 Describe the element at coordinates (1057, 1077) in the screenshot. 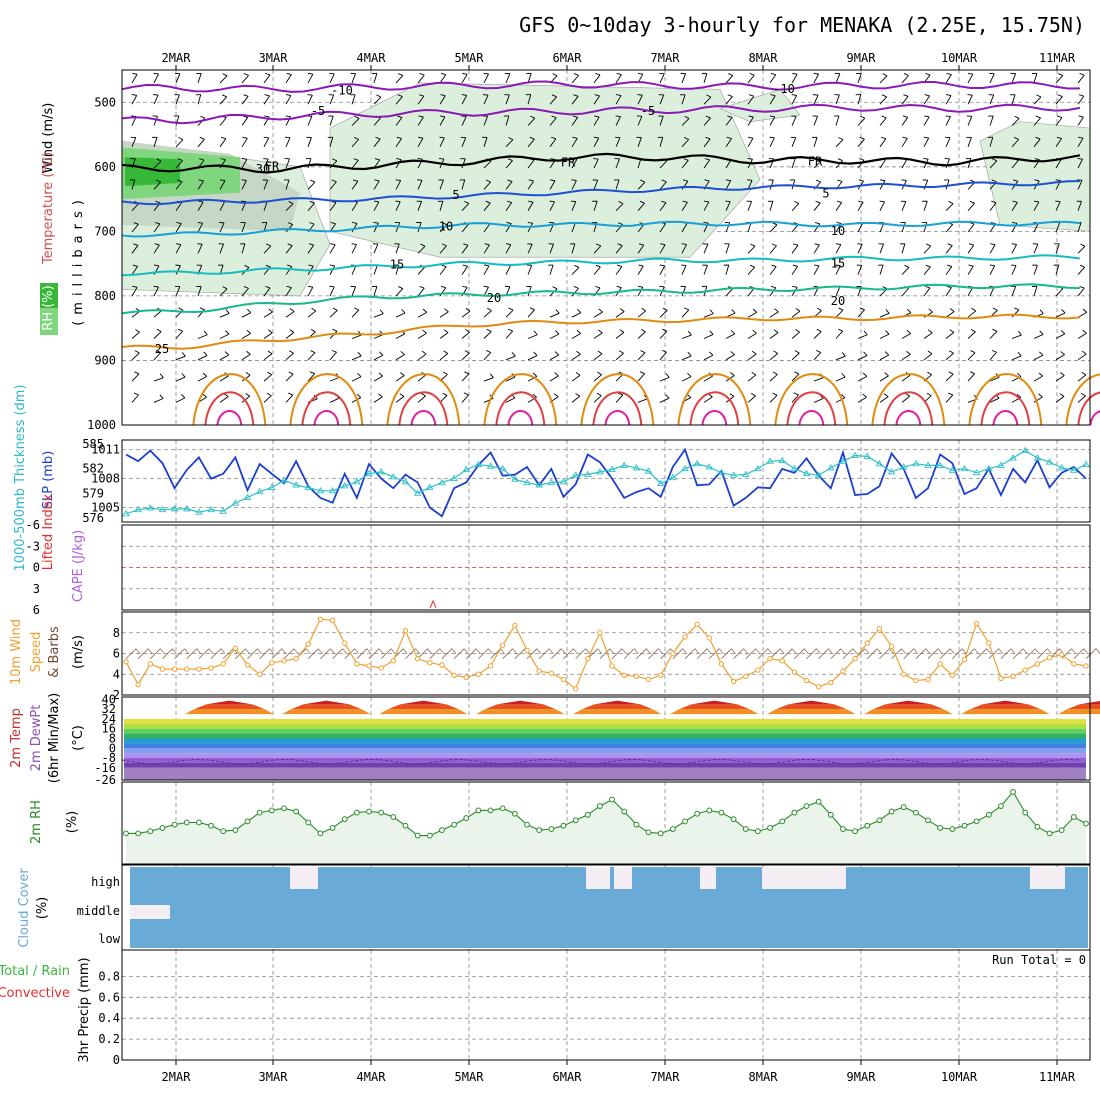

I see `date-label-bottom: 11MAR` at that location.